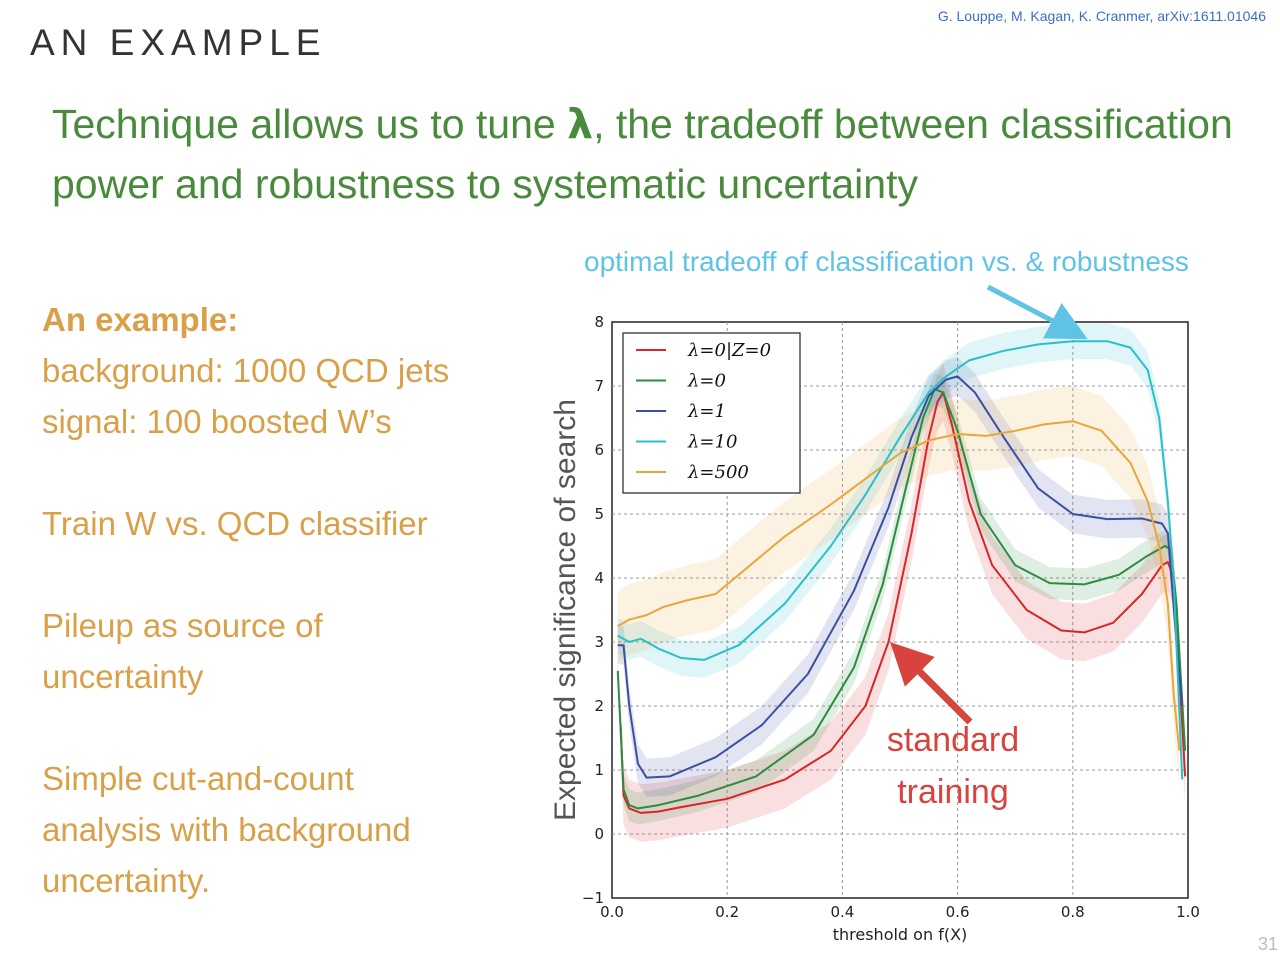 This screenshot has height=960, width=1280. I want to click on left-line-bkg: uncertainty., so click(126, 880).